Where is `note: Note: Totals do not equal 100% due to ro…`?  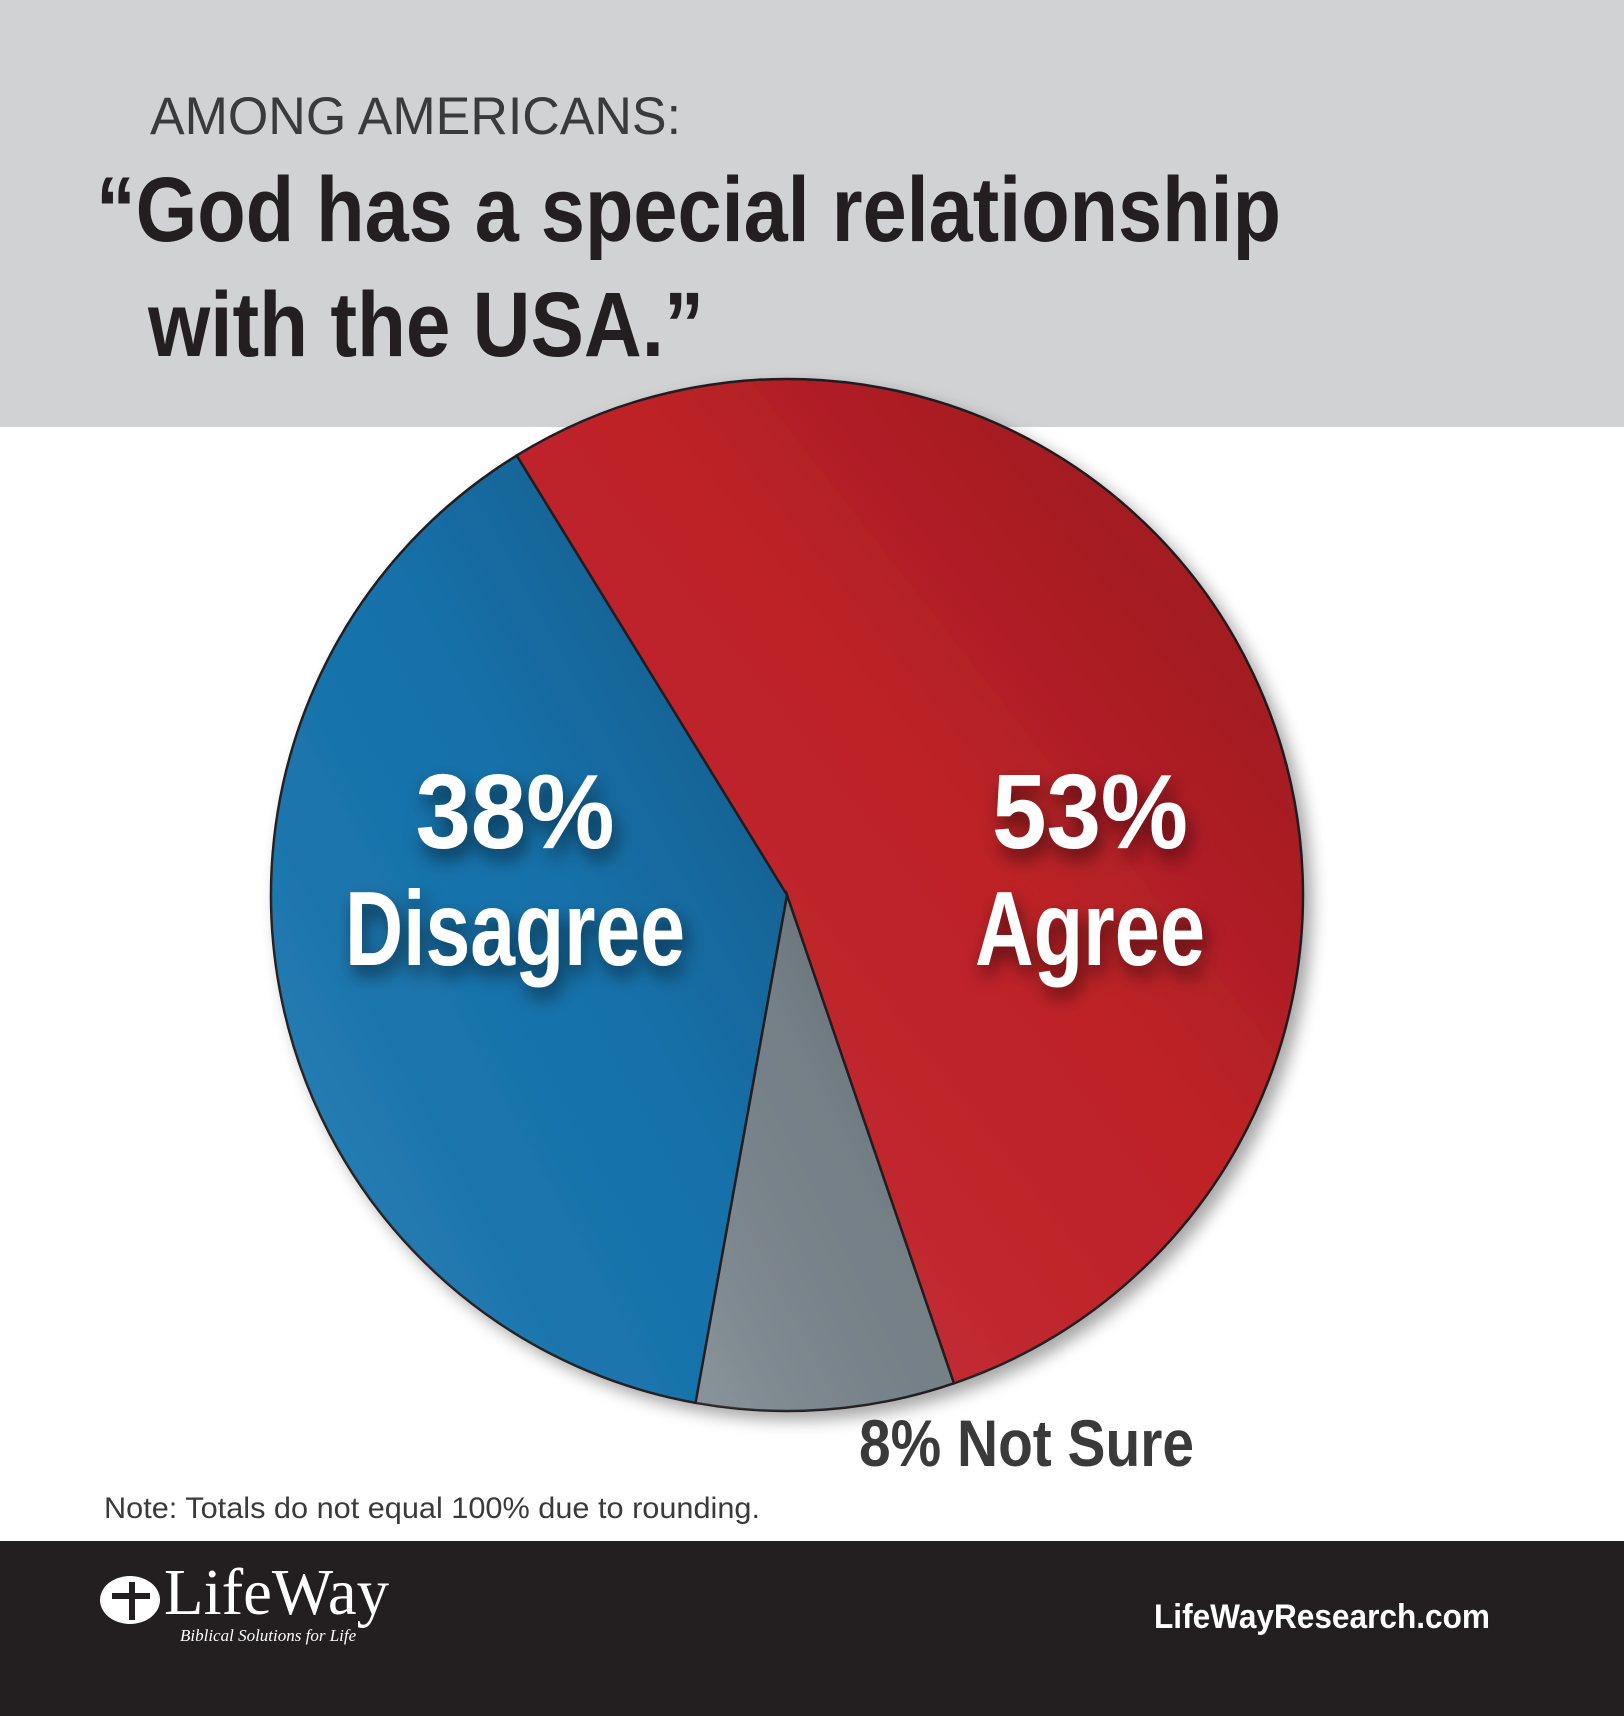
note: Note: Totals do not equal 100% due to ro… is located at coordinates (432, 1508).